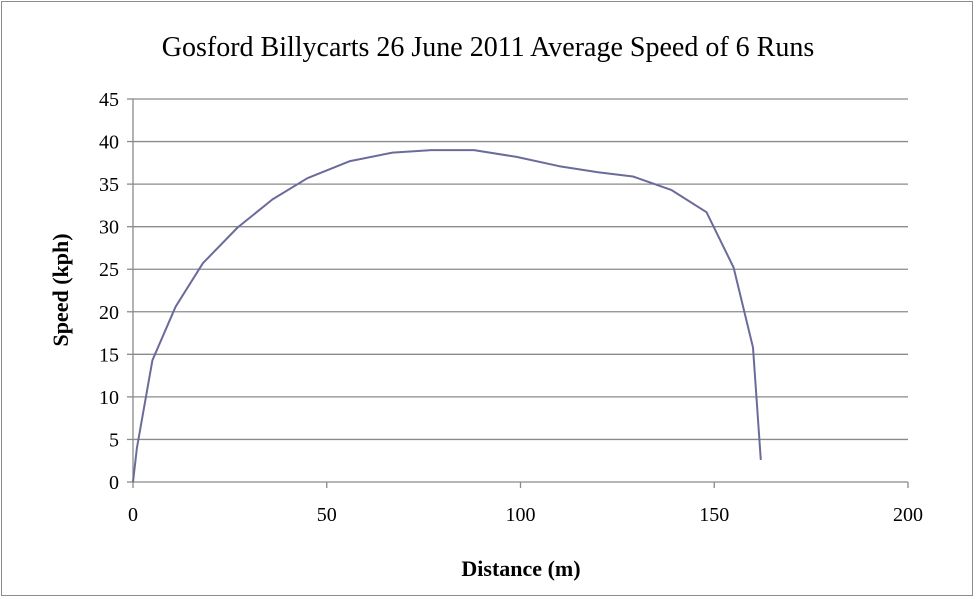  Describe the element at coordinates (908, 515) in the screenshot. I see `x-tick-label-200: 200` at that location.